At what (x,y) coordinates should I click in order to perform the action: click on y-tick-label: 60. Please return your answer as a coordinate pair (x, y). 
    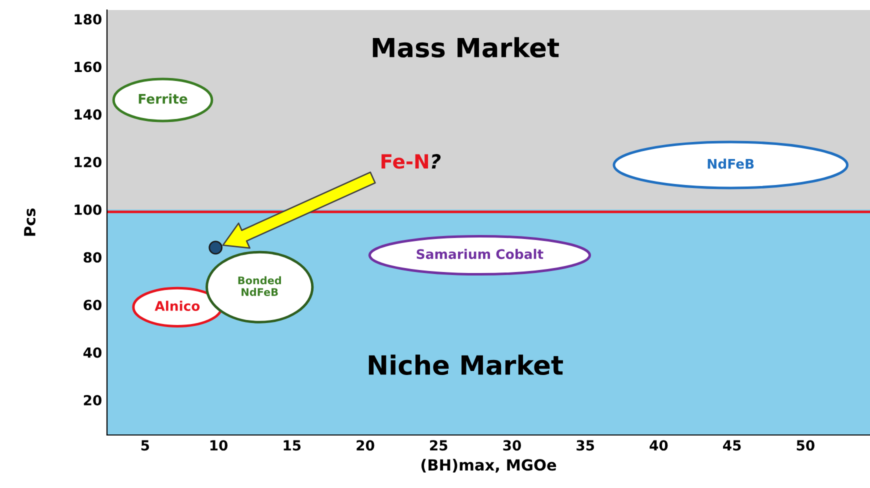
    Looking at the image, I should click on (93, 305).